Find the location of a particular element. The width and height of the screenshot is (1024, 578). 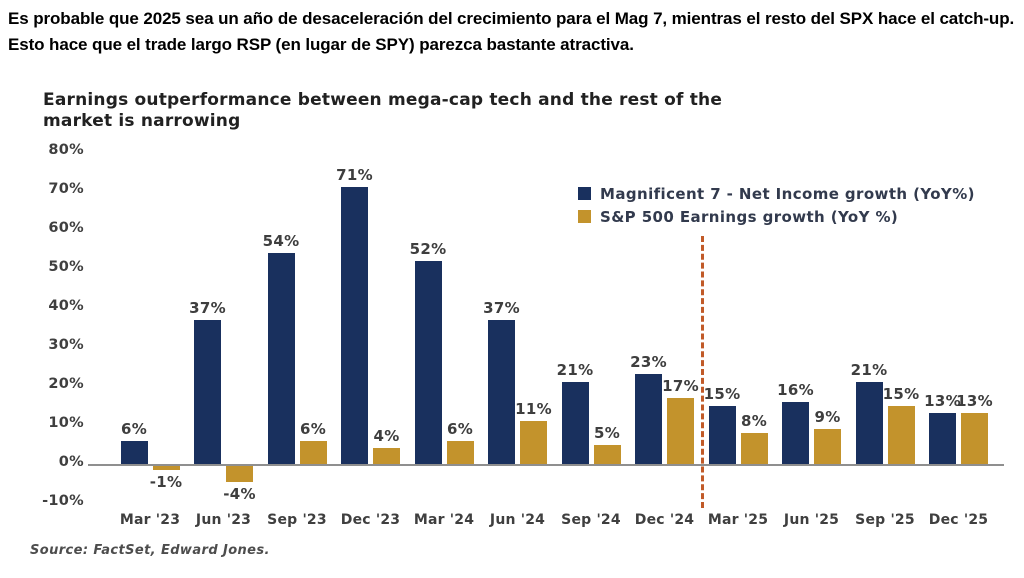

y-tick-label: 50% is located at coordinates (66, 267).